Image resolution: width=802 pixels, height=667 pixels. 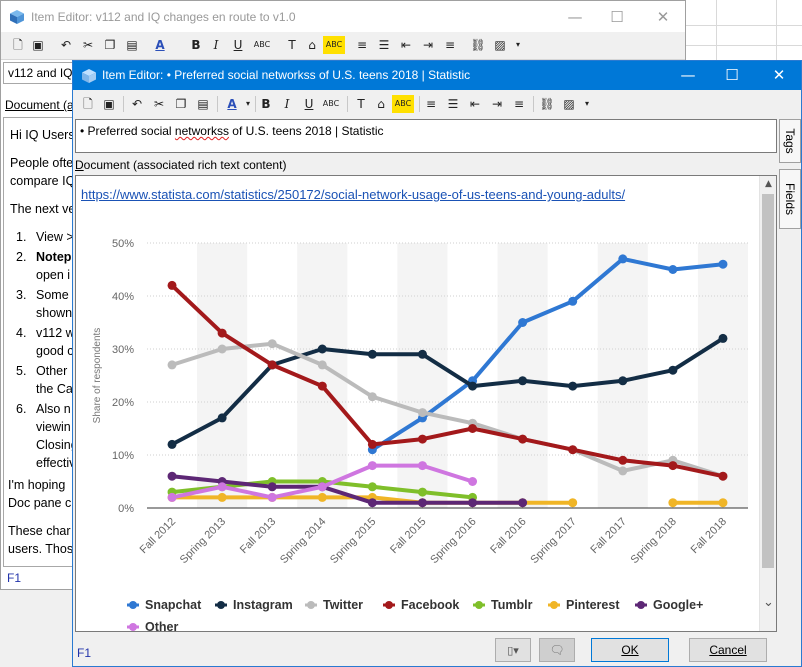 I want to click on scroll-up-icon: ▲, so click(x=768, y=184).